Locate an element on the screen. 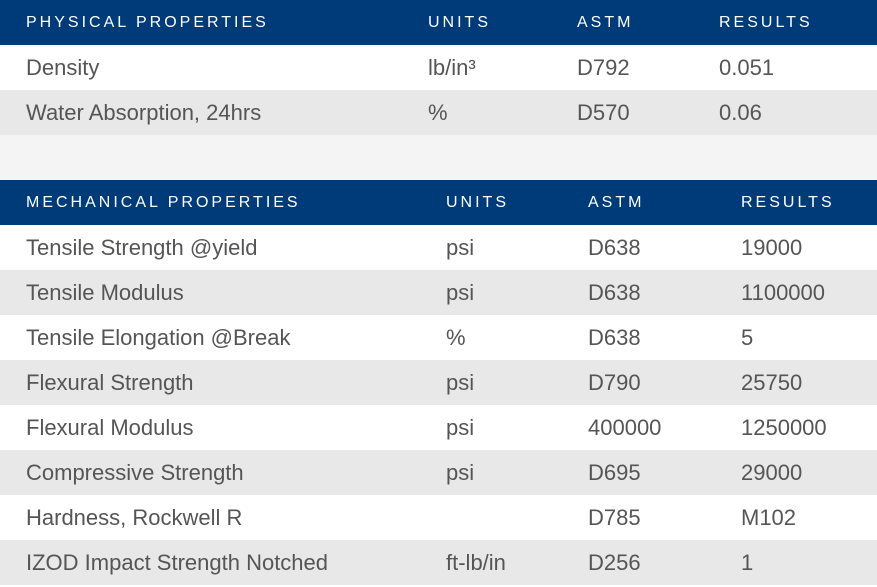 This screenshot has width=877, height=587. property-name: Hardness, Rockwell R is located at coordinates (223, 517).